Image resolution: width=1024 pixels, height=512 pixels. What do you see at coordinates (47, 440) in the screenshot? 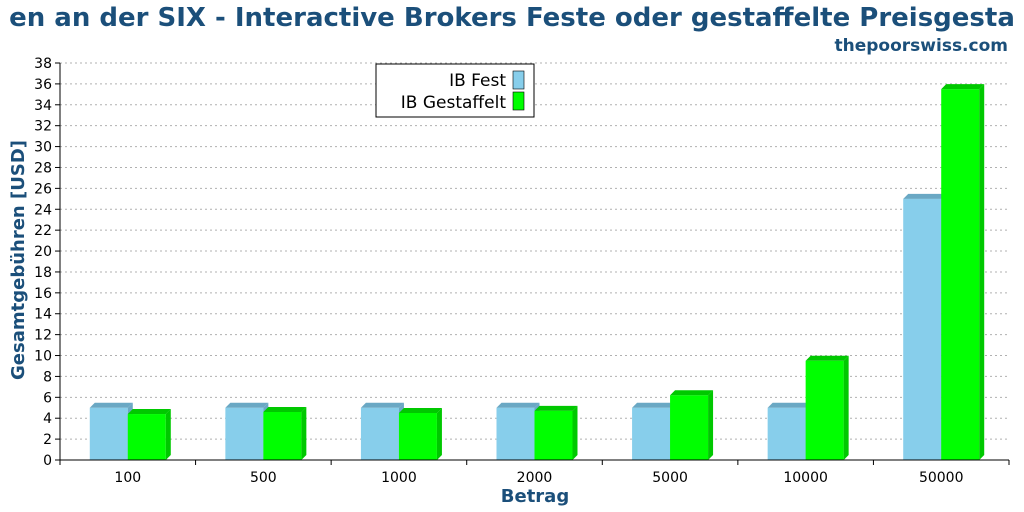
I see `y-tick-label: 2` at bounding box center [47, 440].